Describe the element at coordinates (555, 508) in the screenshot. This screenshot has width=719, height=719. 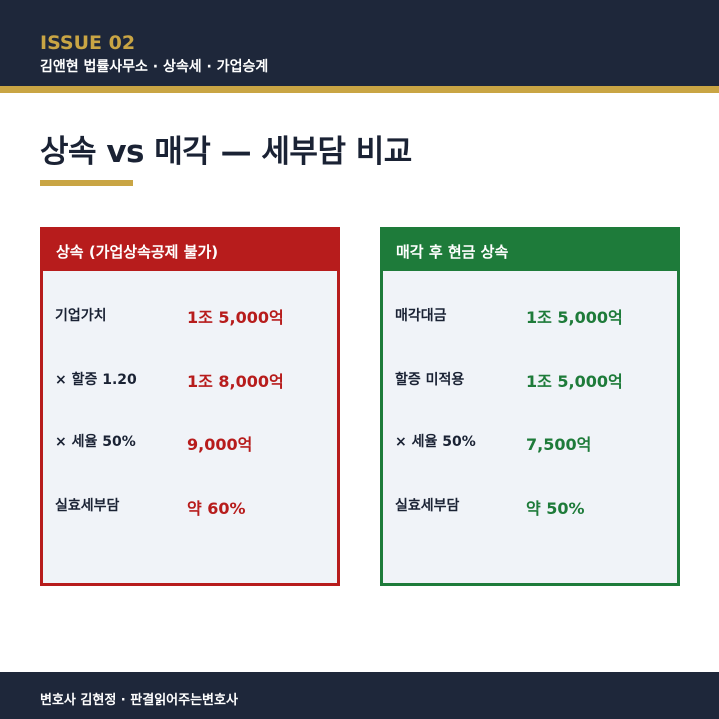
I see `row-value: 약 50%` at that location.